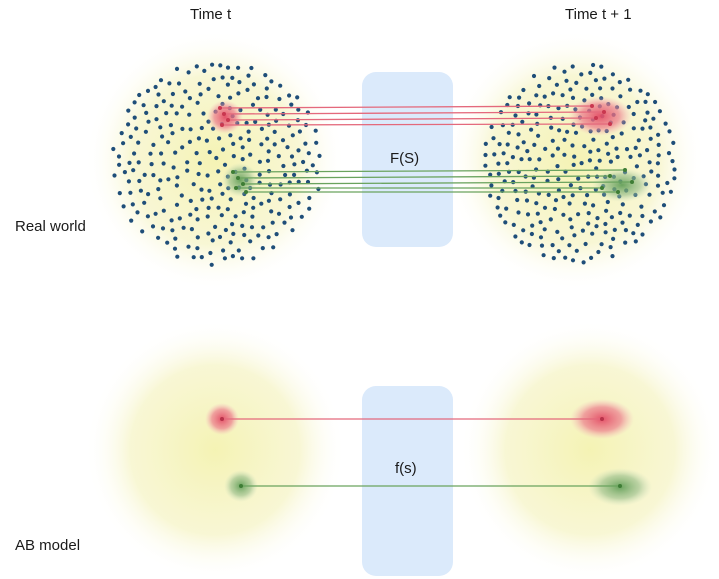 This screenshot has height=579, width=719. I want to click on ab-model-function-label: f(s), so click(406, 468).